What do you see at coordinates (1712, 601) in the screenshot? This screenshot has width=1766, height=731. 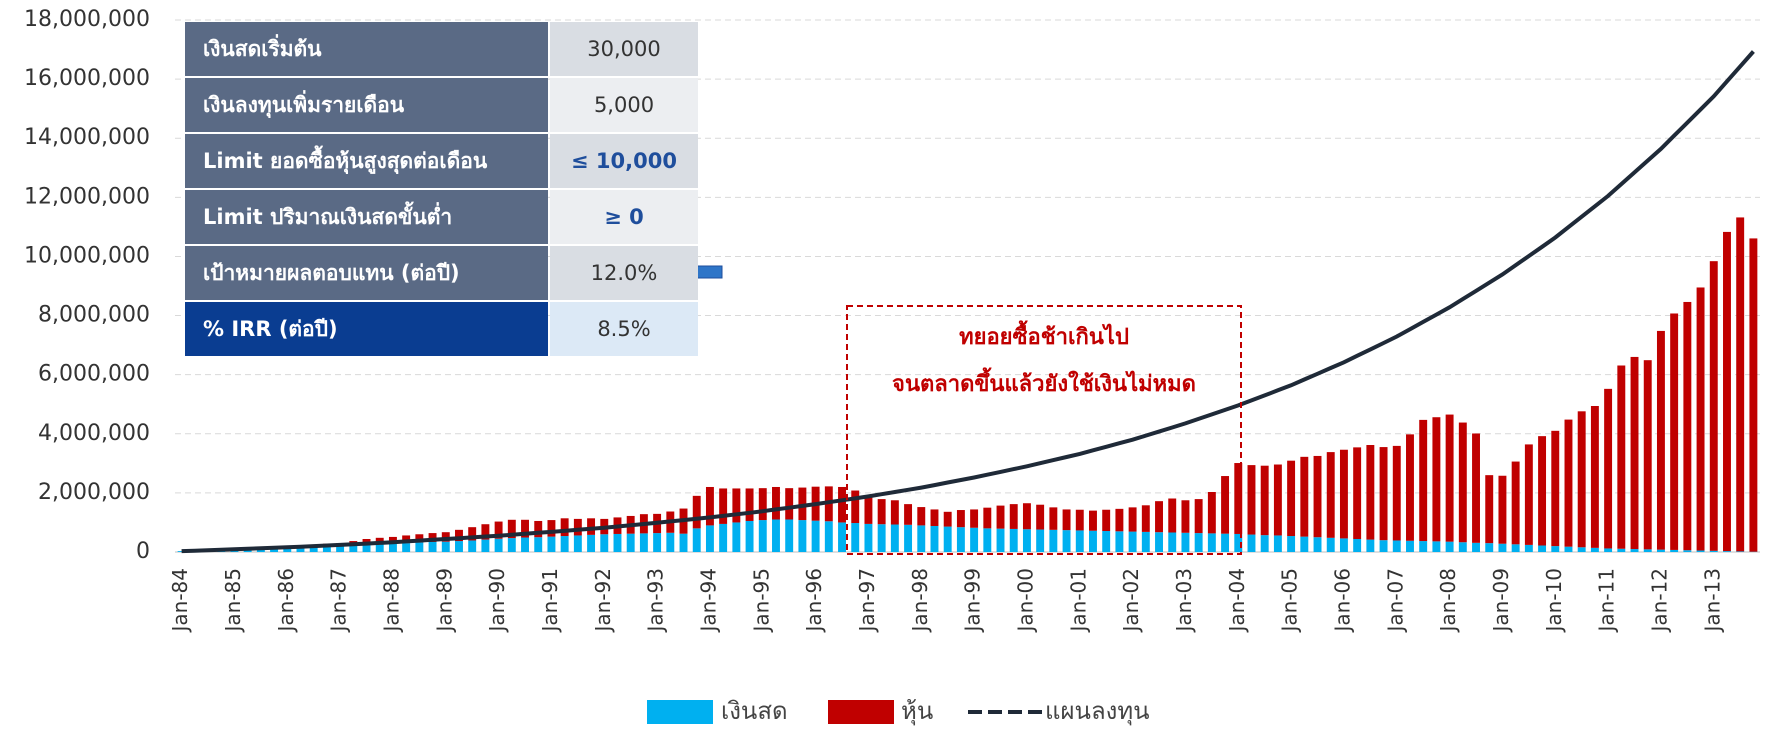 I see `x-tick-label: Jan-13` at bounding box center [1712, 601].